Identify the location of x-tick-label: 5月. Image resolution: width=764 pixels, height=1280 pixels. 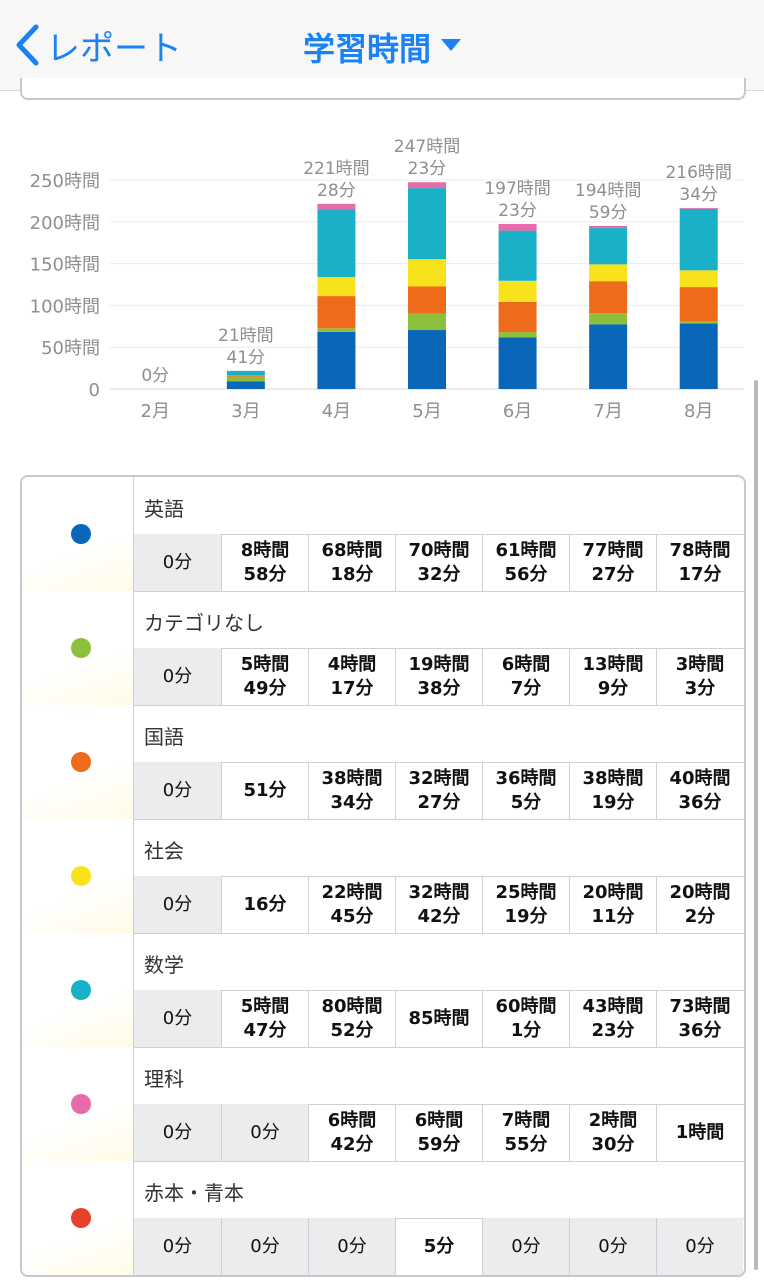
(426, 411).